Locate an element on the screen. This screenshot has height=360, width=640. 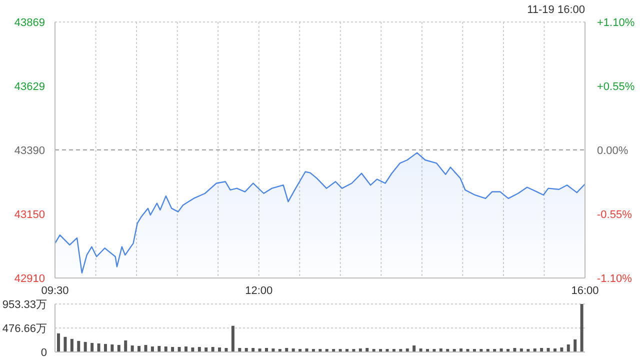
x-tick-label: 12:00 is located at coordinates (259, 290).